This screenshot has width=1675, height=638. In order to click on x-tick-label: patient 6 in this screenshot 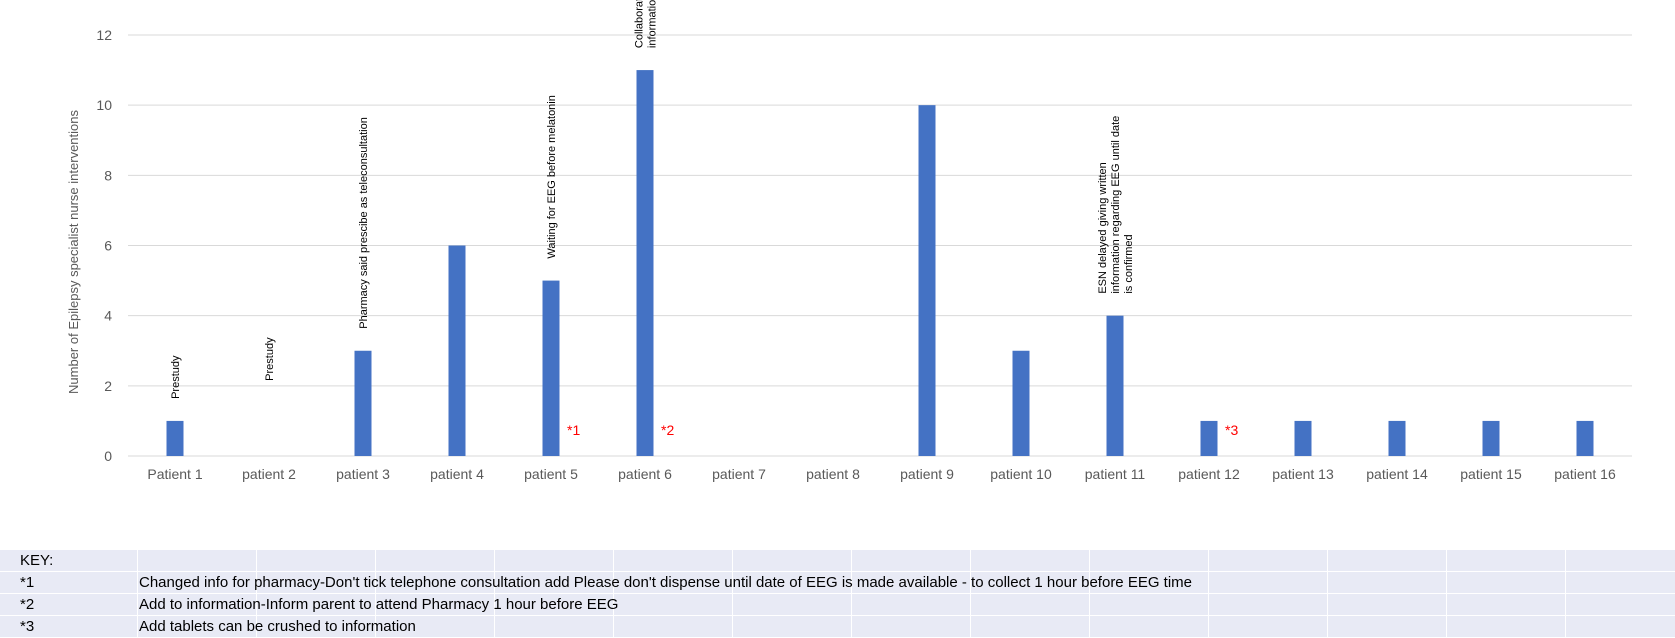, I will do `click(645, 474)`.